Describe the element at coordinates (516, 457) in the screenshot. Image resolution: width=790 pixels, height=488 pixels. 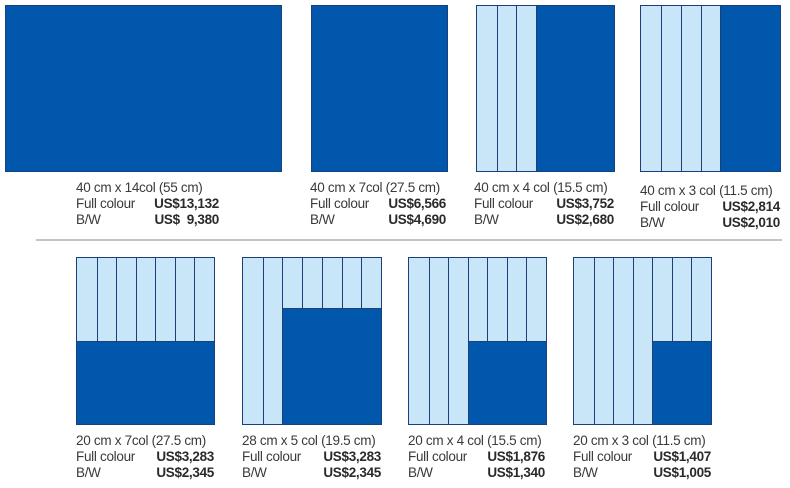
I see `full-colour-price: US$1,876` at that location.